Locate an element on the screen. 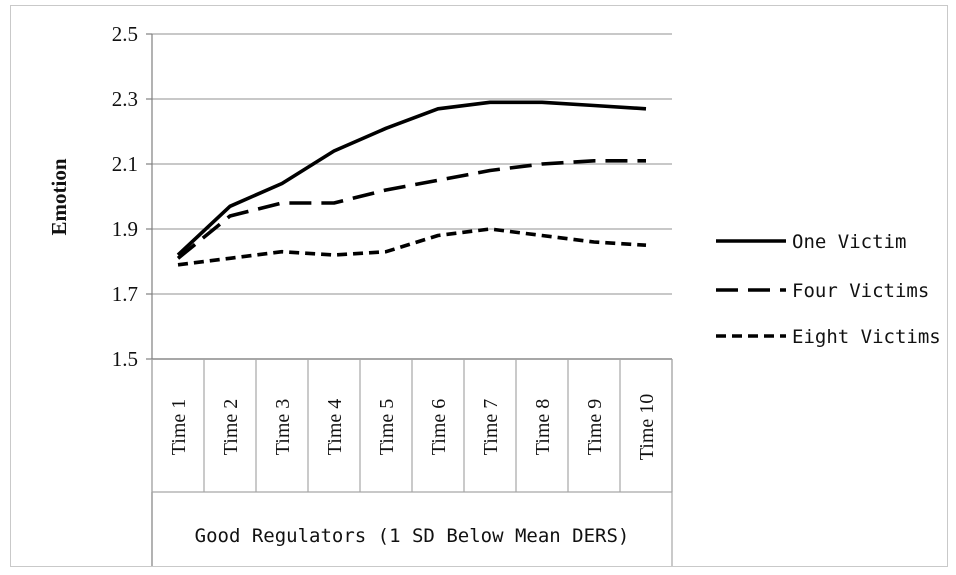  y-tick-label: 2.5 is located at coordinates (125, 34).